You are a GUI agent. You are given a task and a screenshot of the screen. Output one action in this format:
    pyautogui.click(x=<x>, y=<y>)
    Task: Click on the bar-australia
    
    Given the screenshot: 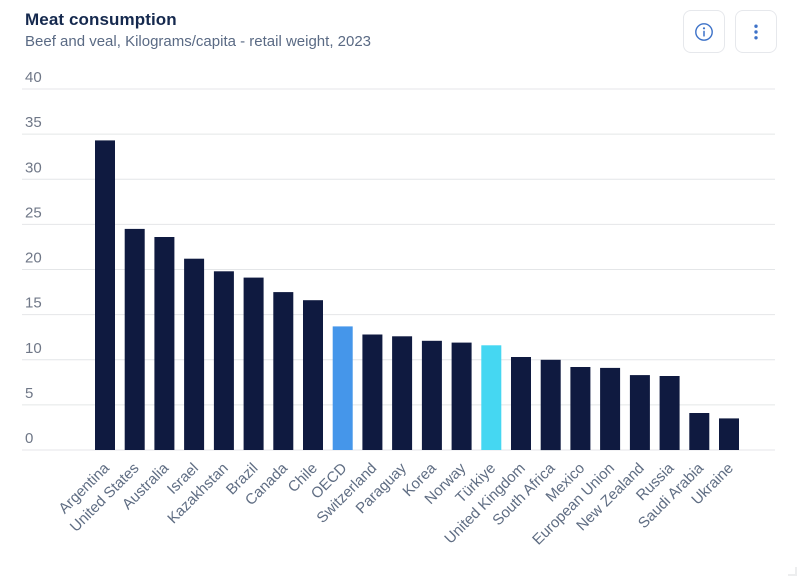 What is the action you would take?
    pyautogui.click(x=164, y=343)
    